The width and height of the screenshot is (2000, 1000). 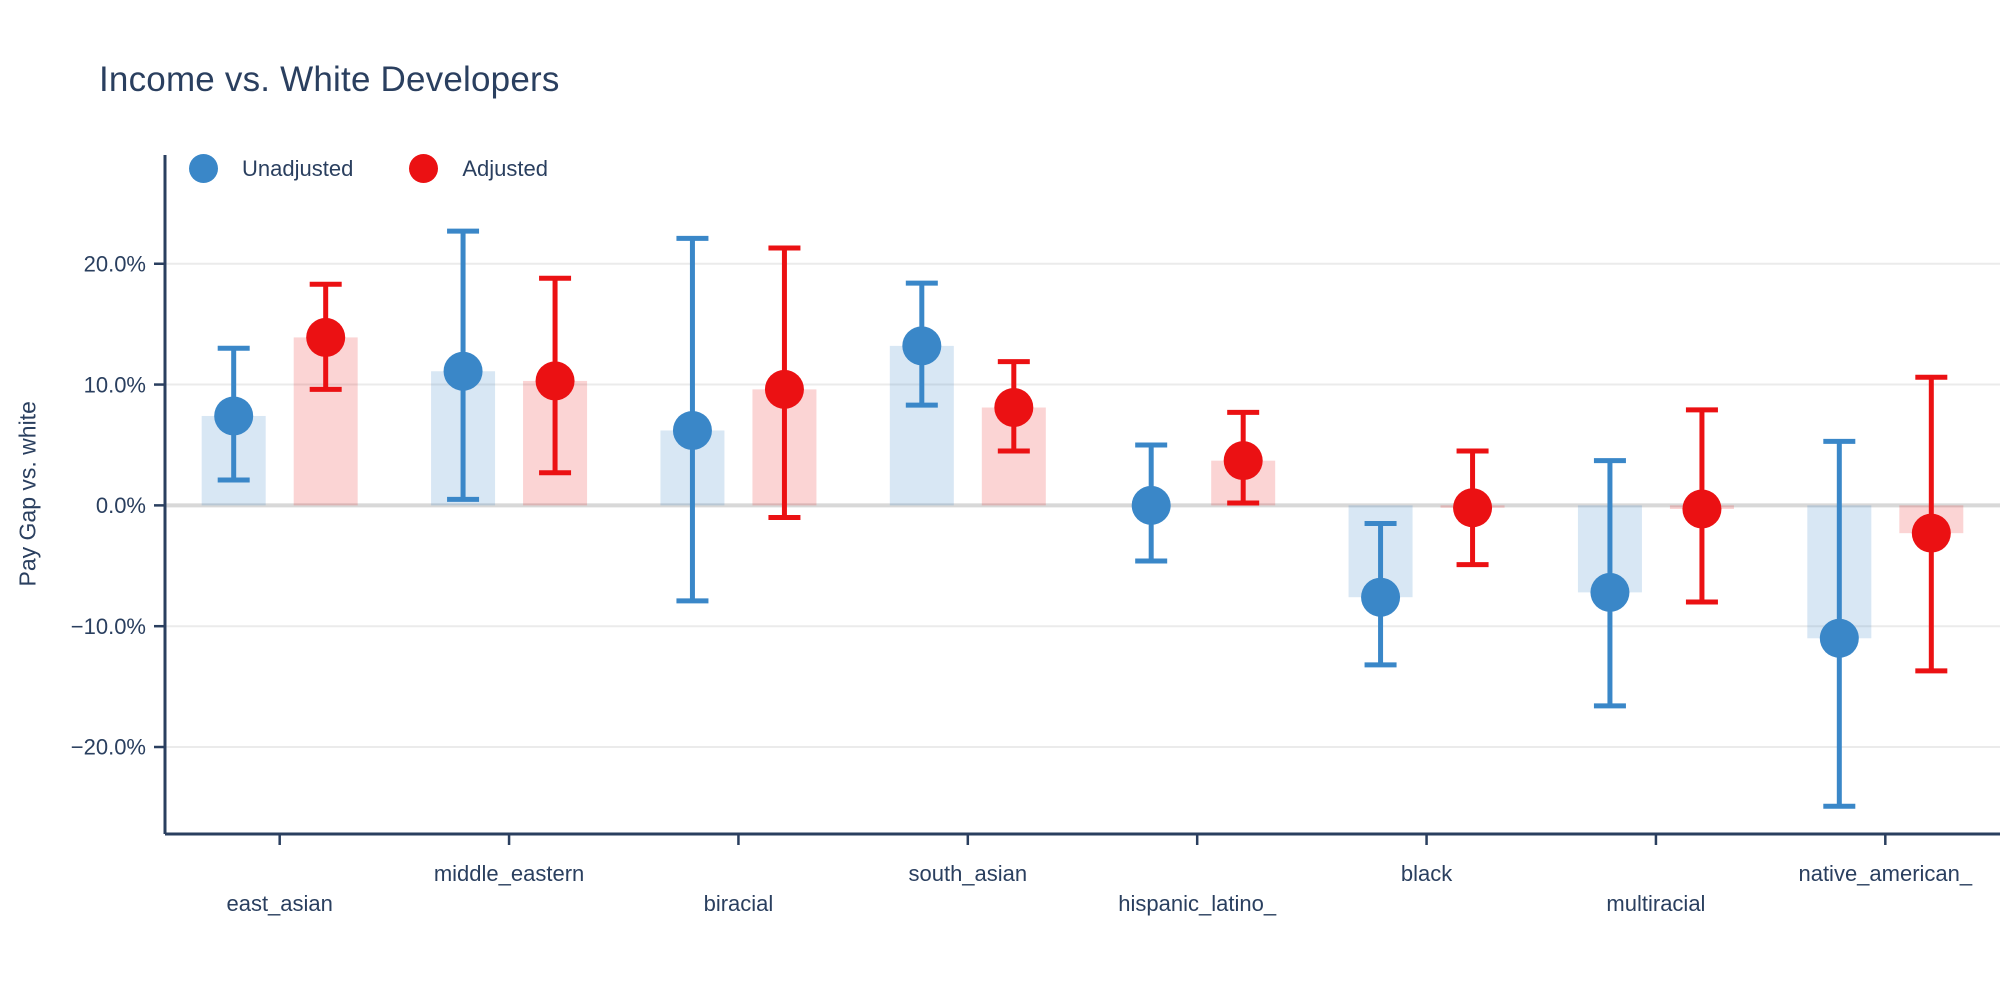 I want to click on legend-label-adjusted: Adjusted, so click(x=505, y=168).